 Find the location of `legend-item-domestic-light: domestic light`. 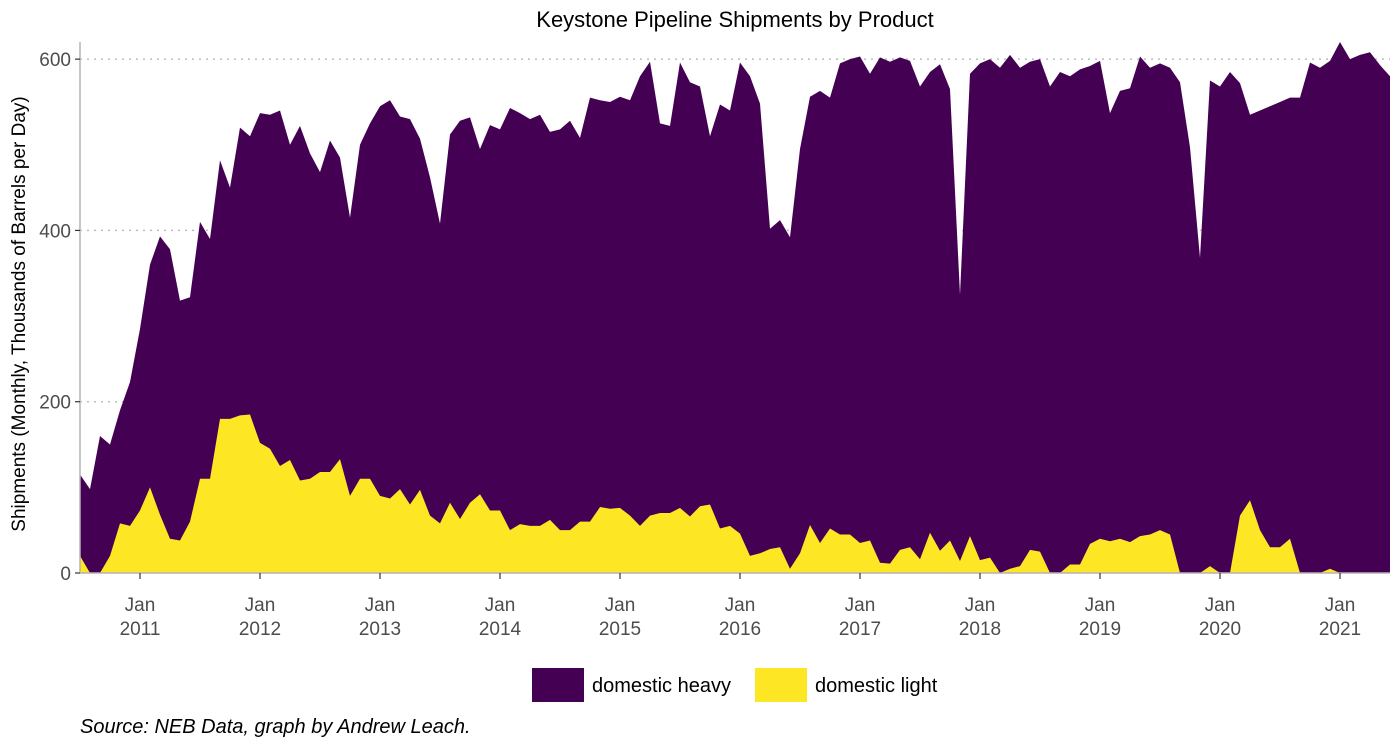

legend-item-domestic-light: domestic light is located at coordinates (846, 685).